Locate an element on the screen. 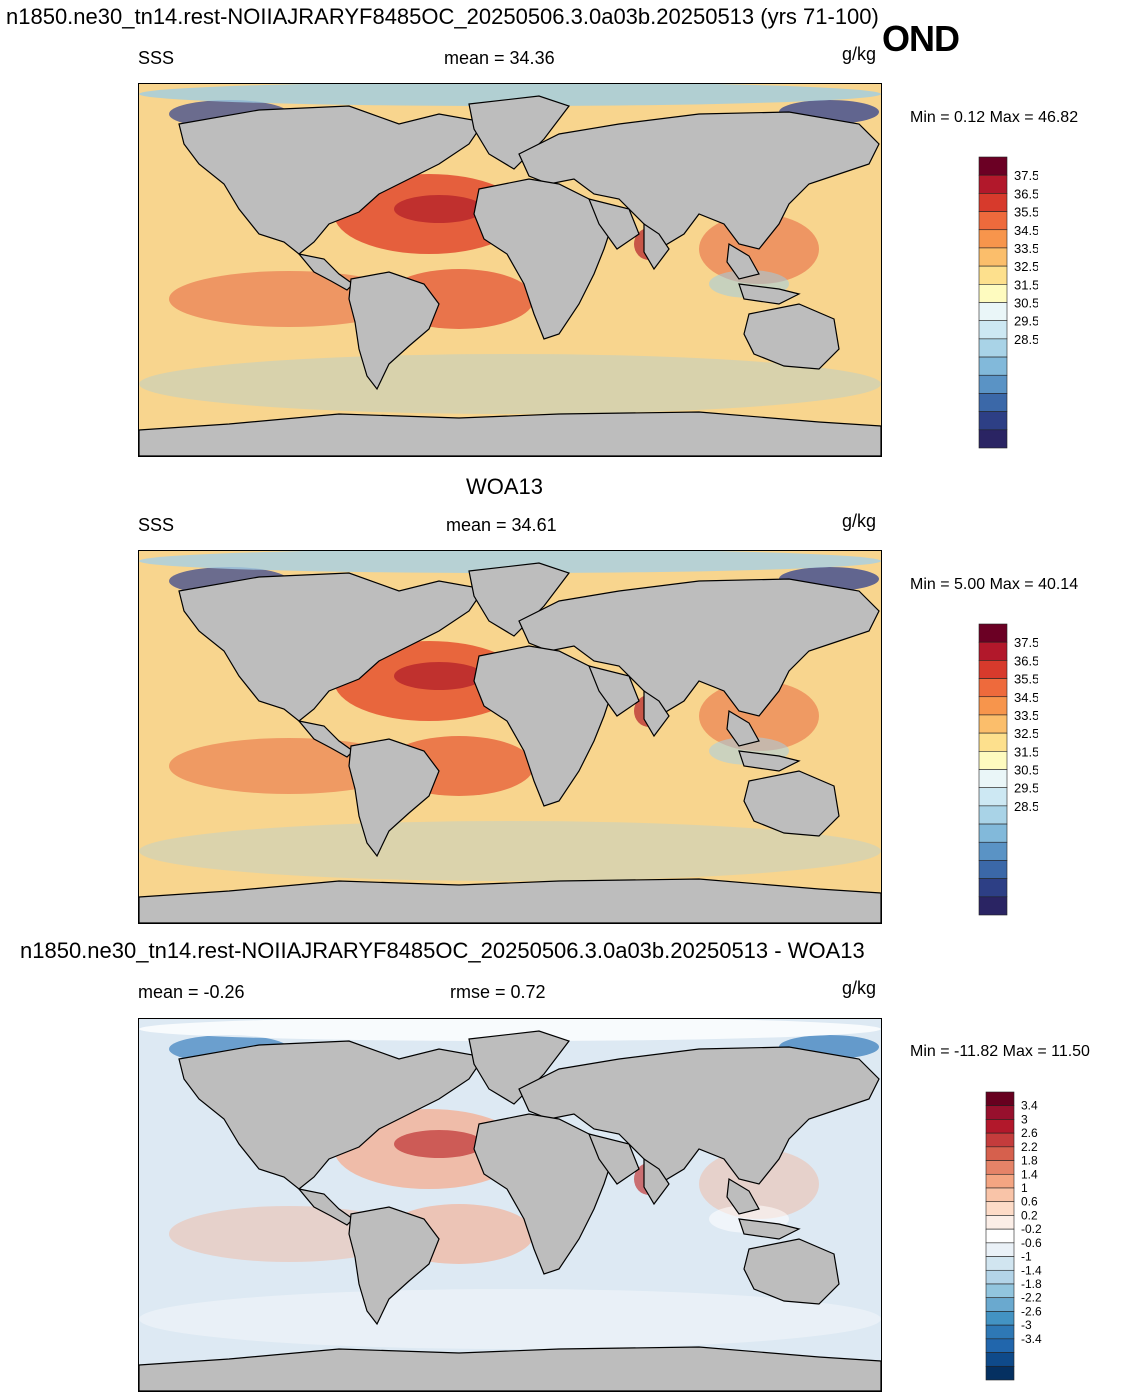 This screenshot has height=1396, width=1128. colorbar-tick-label: 2.2 is located at coordinates (1029, 1147).